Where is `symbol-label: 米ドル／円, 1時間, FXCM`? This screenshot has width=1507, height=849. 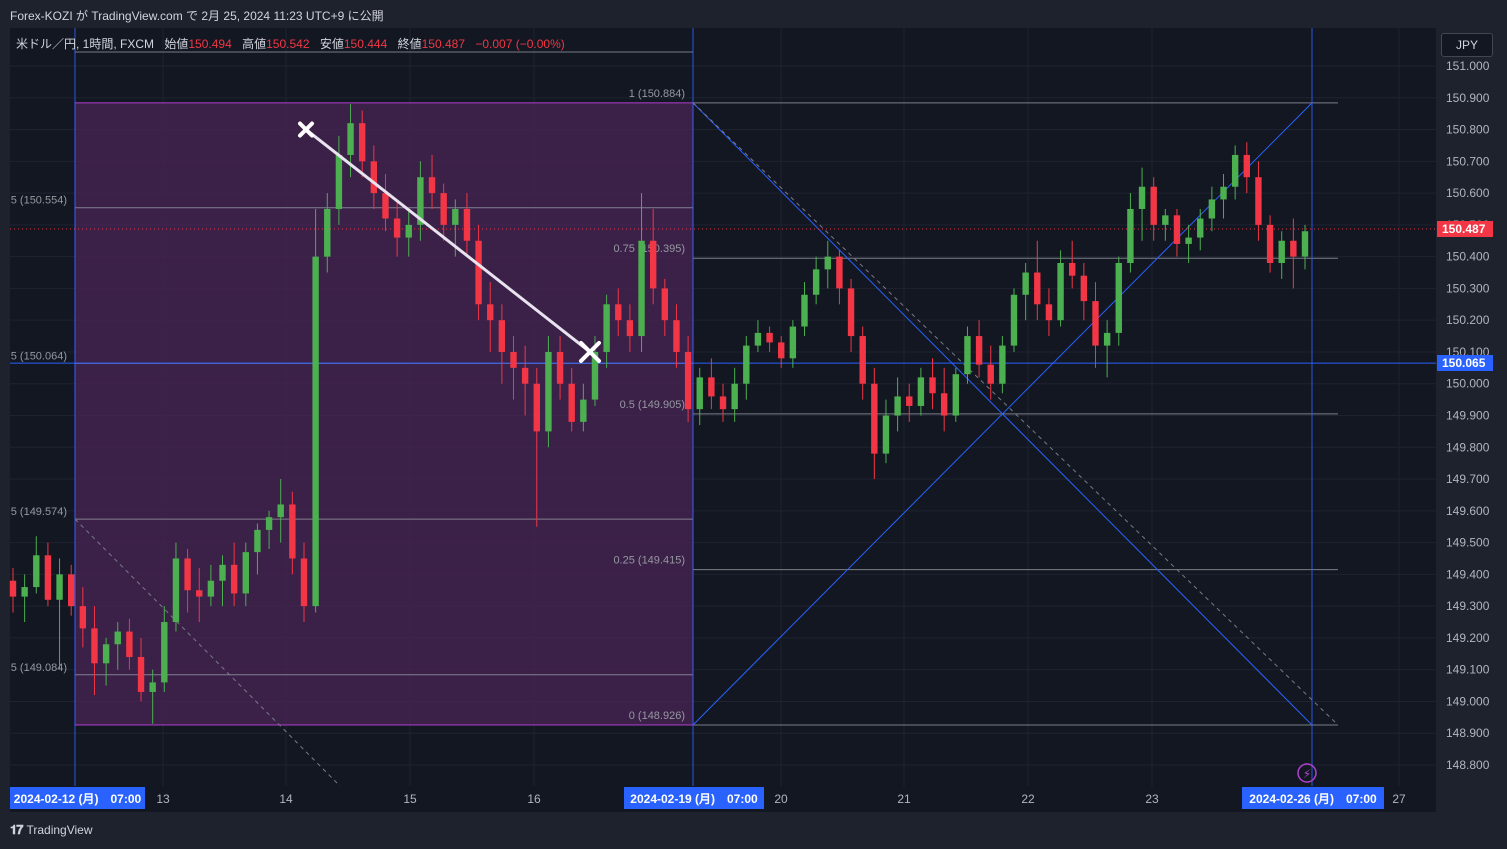
symbol-label: 米ドル／円, 1時間, FXCM is located at coordinates (85, 44).